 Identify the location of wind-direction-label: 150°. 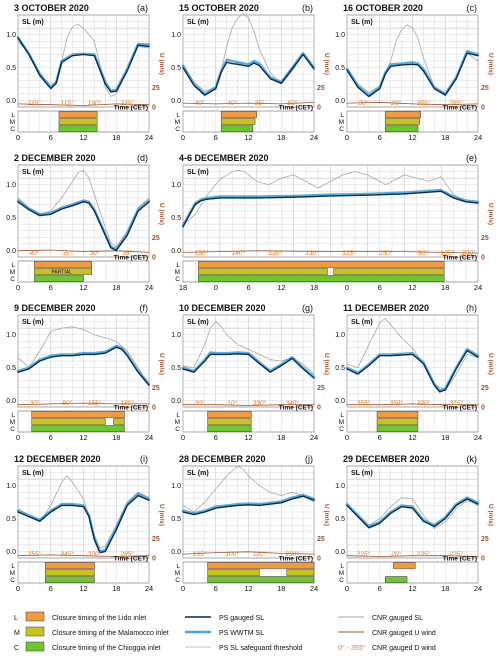
(386, 253).